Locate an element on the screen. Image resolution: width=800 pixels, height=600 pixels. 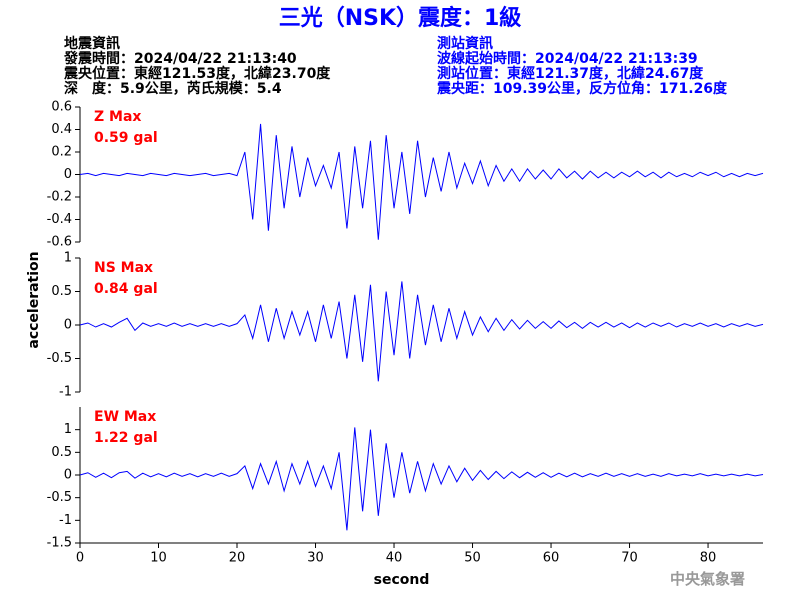
x-tick-label: 20 is located at coordinates (237, 558).